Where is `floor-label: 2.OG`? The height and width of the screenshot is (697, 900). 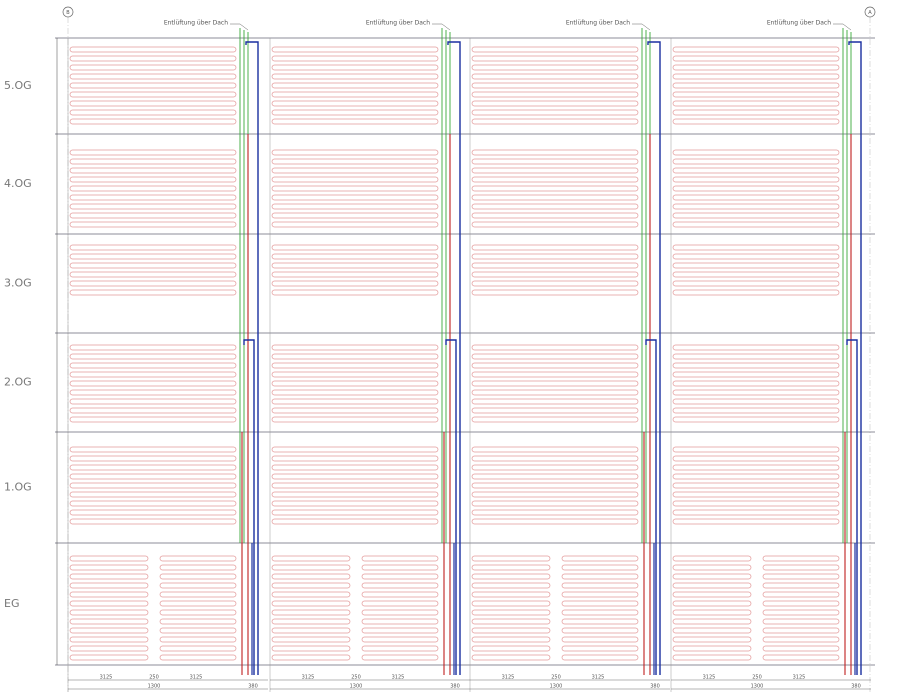
floor-label: 2.OG is located at coordinates (18, 382).